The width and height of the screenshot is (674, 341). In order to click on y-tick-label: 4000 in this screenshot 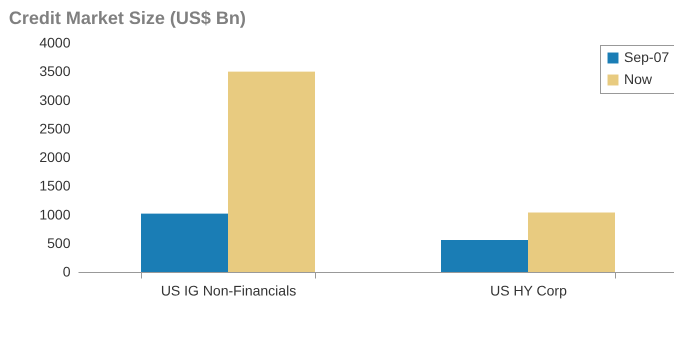, I will do `click(55, 42)`.